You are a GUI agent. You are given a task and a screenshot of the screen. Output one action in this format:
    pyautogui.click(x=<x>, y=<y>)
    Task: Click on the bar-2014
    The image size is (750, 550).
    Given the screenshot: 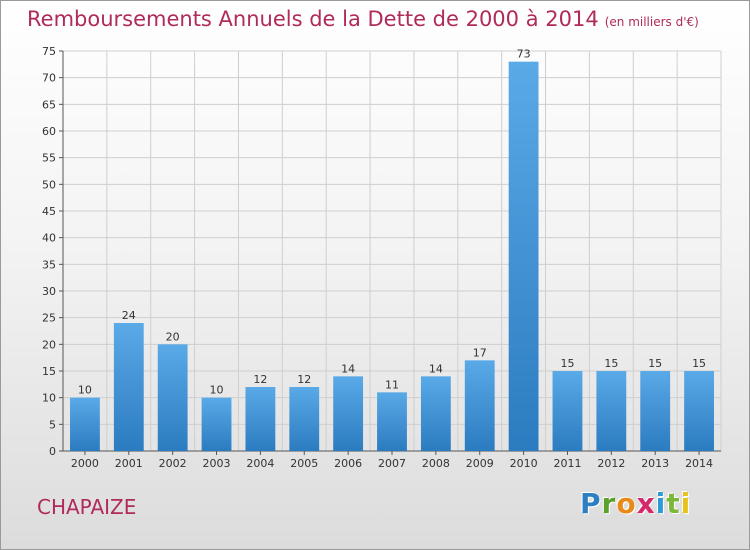 What is the action you would take?
    pyautogui.click(x=699, y=411)
    